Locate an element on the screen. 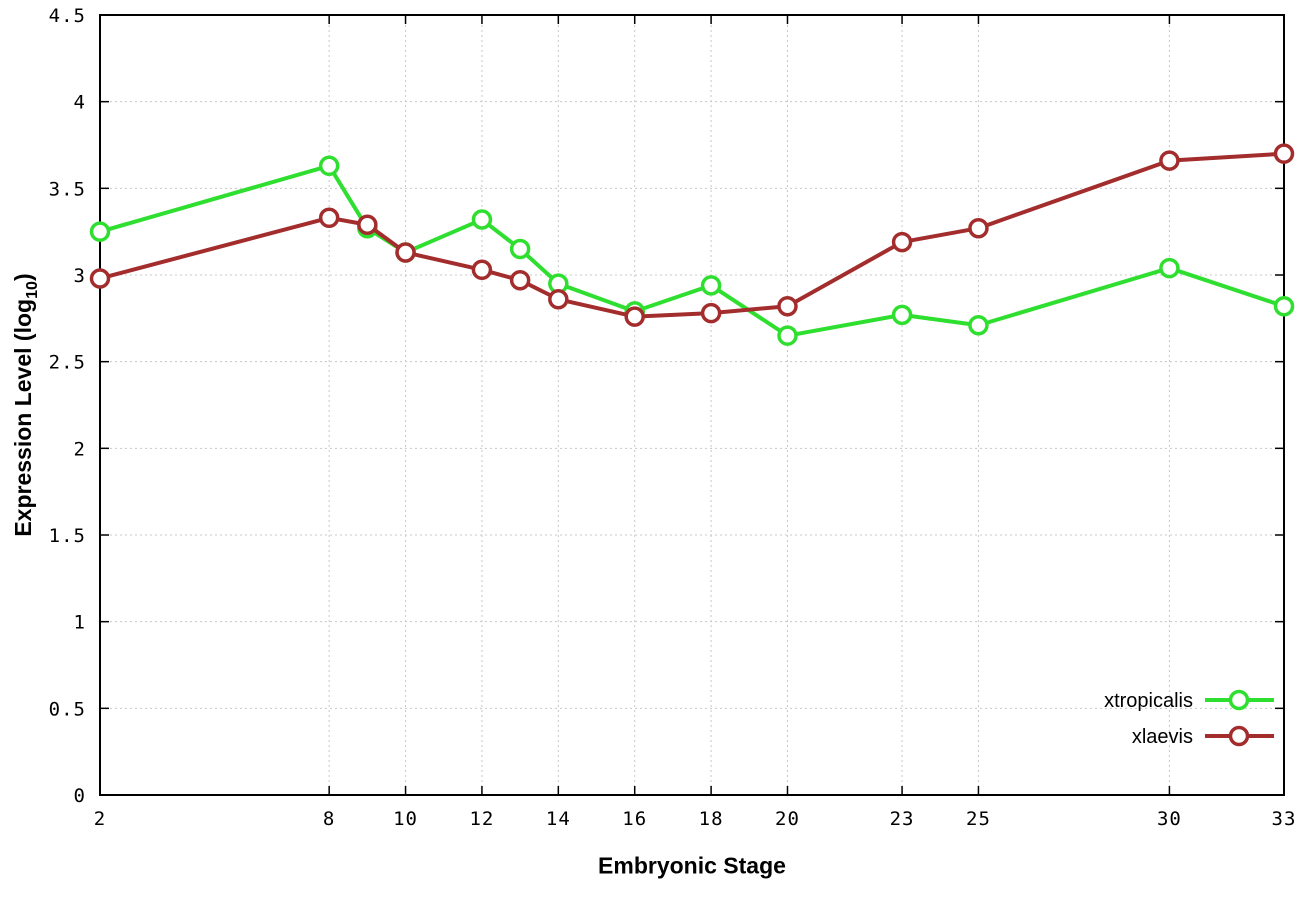  x-tick-label: 14 is located at coordinates (558, 819).